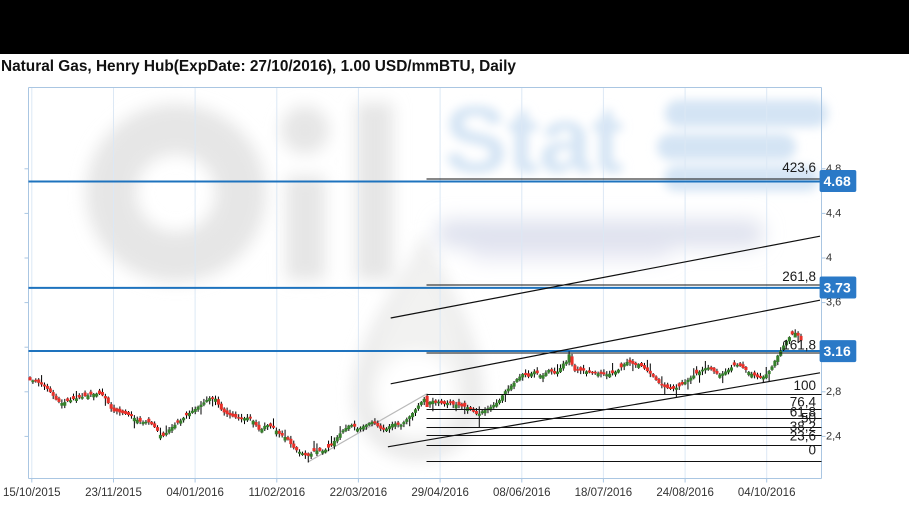 The width and height of the screenshot is (909, 514). Describe the element at coordinates (833, 213) in the screenshot. I see `svg-text: 4,4` at that location.